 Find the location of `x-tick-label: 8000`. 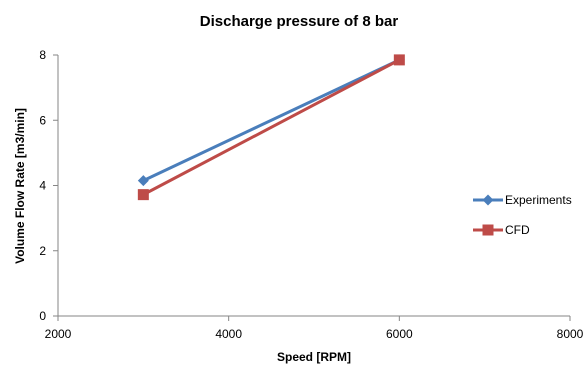

x-tick-label: 8000 is located at coordinates (570, 334).